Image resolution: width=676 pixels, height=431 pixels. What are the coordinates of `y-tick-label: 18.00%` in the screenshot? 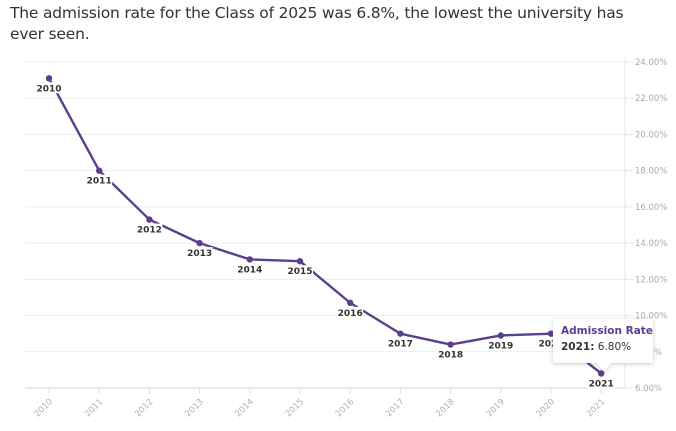 It's located at (651, 172).